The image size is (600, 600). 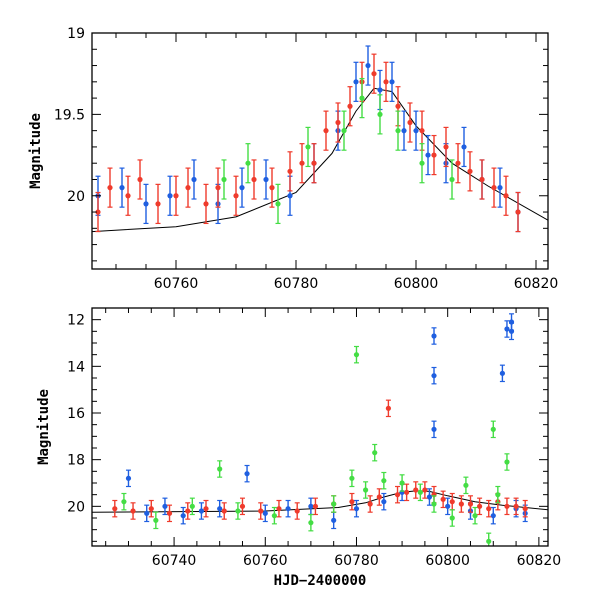 I want to click on x-tick-label: 60780, so click(x=296, y=284).